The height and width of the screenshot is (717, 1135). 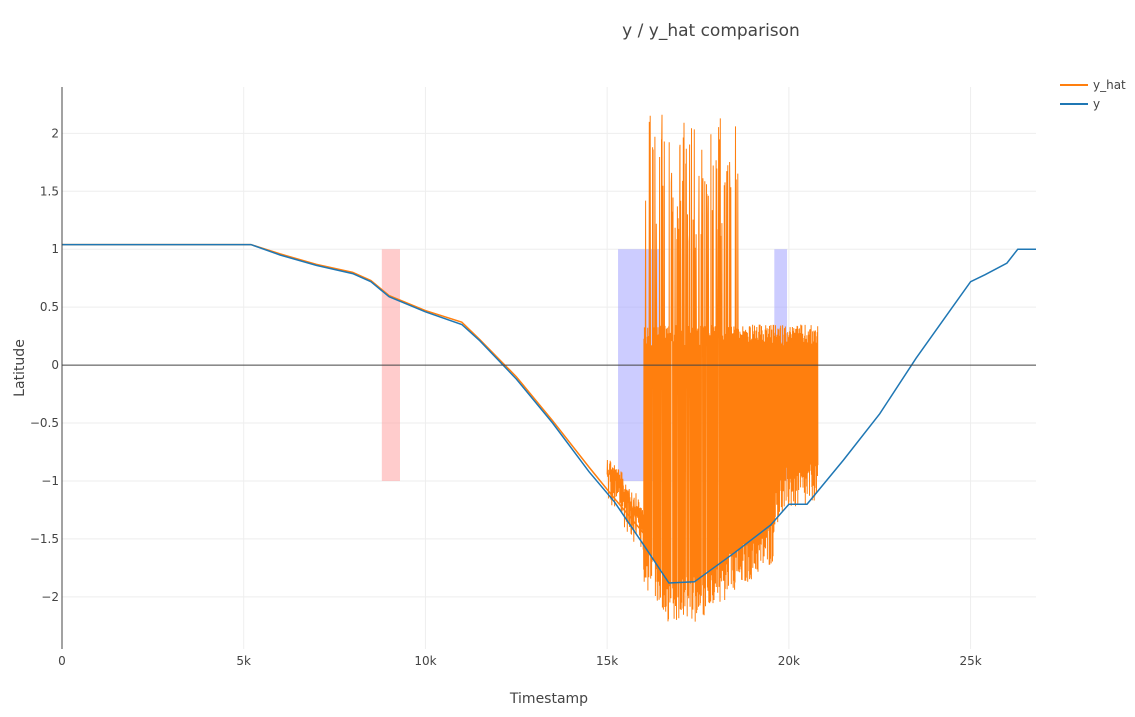 What do you see at coordinates (243, 661) in the screenshot?
I see `x-tick-label: 5k` at bounding box center [243, 661].